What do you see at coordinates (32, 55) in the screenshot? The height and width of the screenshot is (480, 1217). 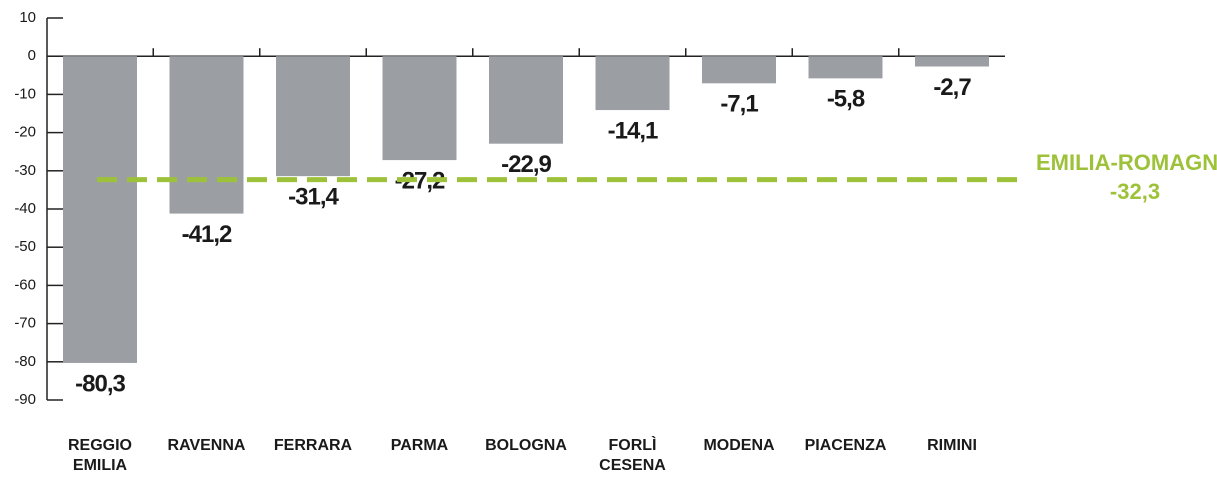 I see `y-tick-label: 0` at bounding box center [32, 55].